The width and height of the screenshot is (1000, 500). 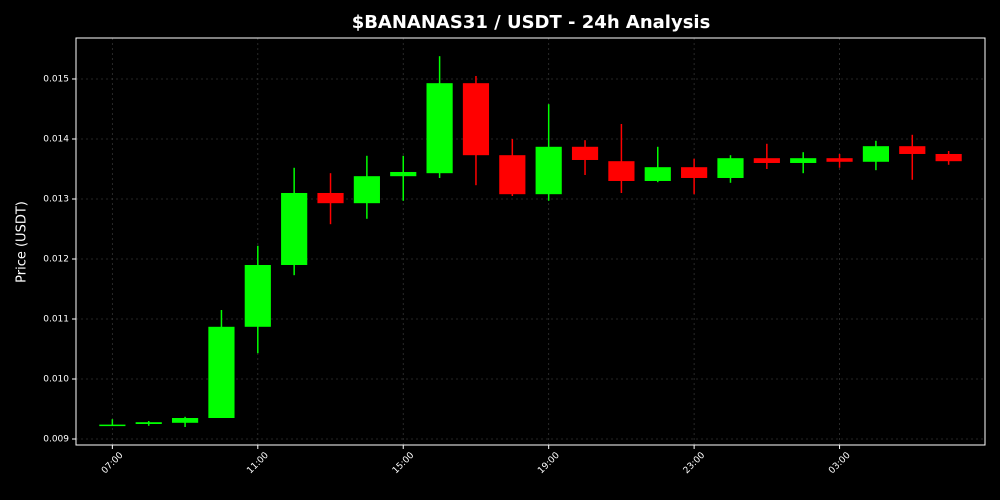 What do you see at coordinates (56, 199) in the screenshot?
I see `y-tick-label: 0.013` at bounding box center [56, 199].